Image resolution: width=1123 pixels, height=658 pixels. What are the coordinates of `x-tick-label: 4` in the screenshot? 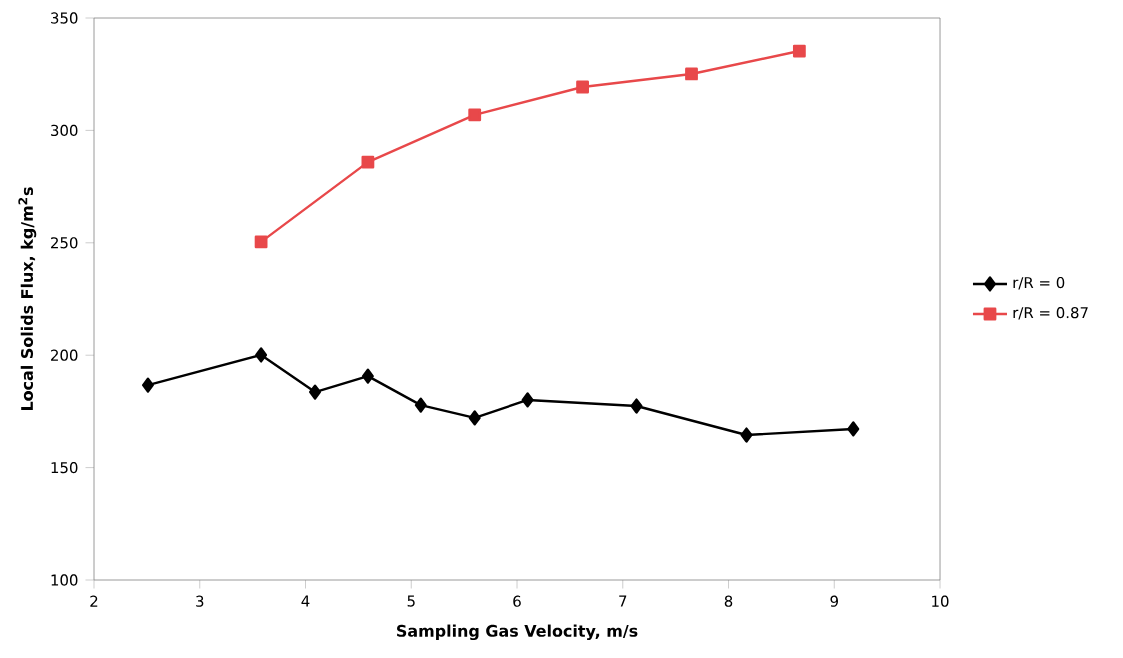 It's located at (305, 601).